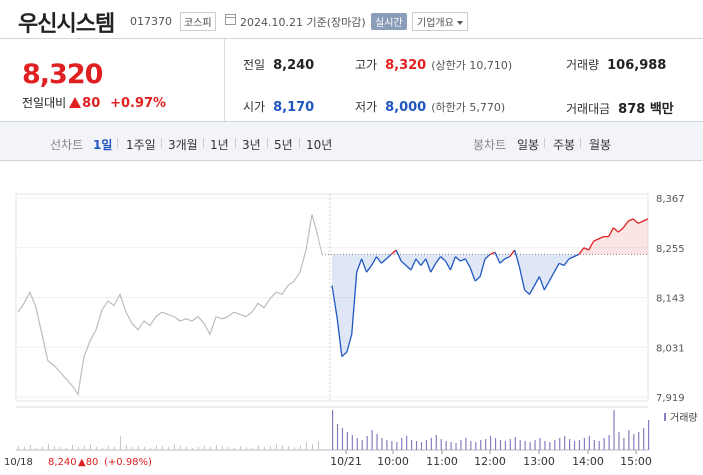 This screenshot has width=703, height=475. I want to click on x-tick-label: 11:00, so click(442, 461).